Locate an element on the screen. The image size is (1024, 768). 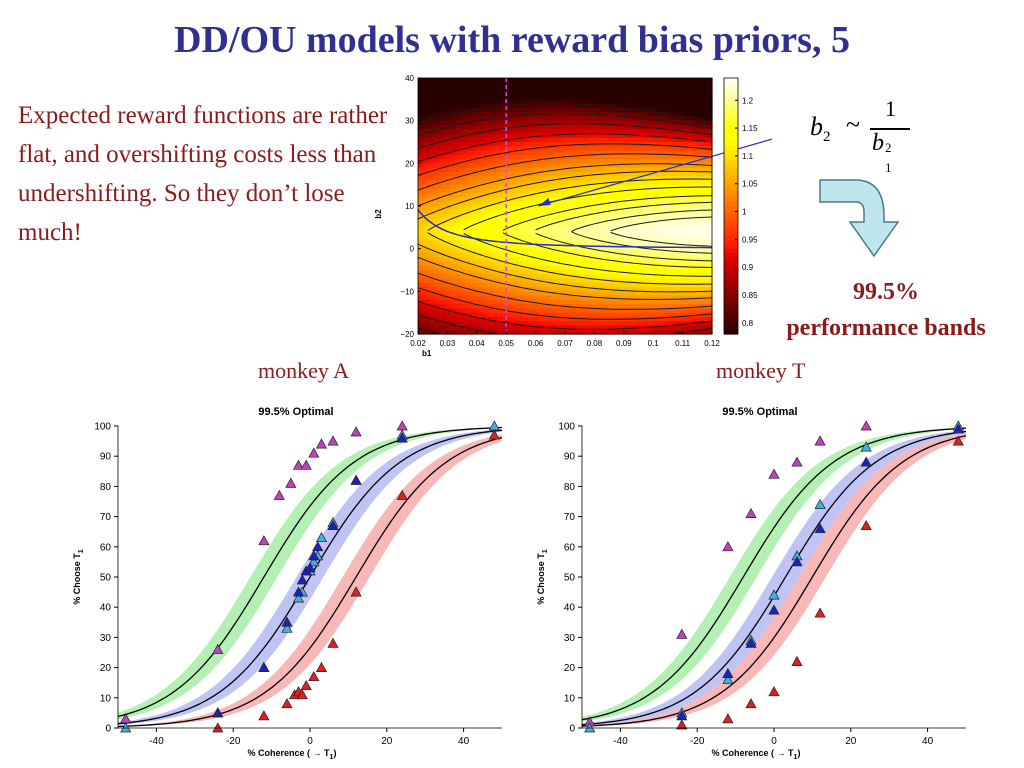
data-point is located at coordinates (333, 525).